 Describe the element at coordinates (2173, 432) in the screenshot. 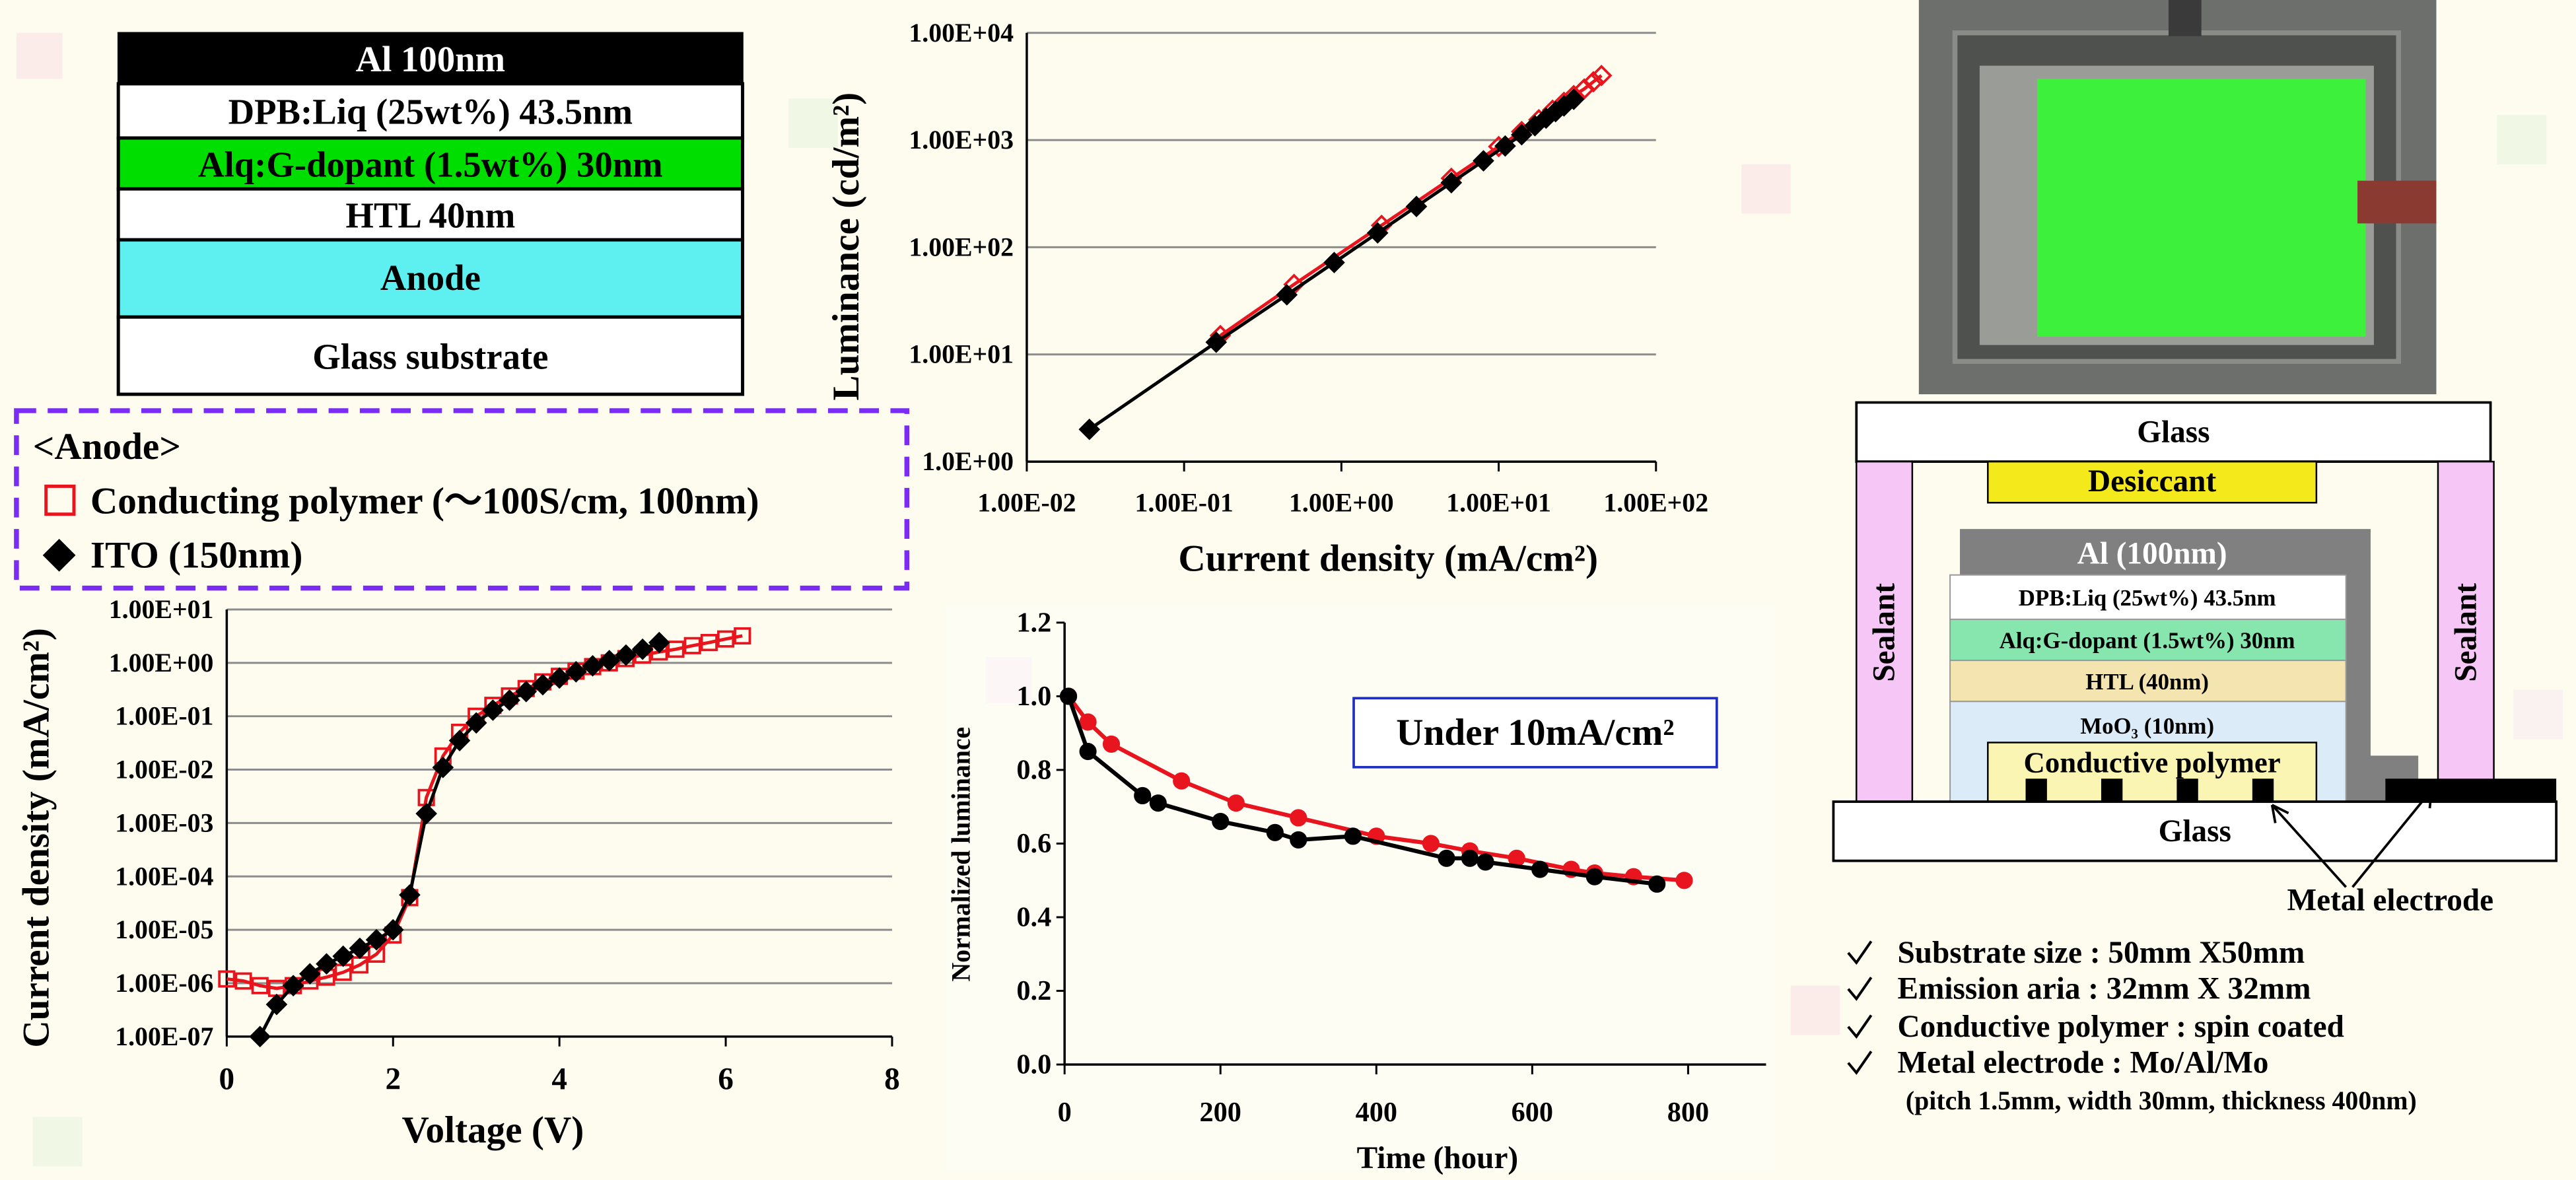

I see `glass-top-label: Glass` at that location.